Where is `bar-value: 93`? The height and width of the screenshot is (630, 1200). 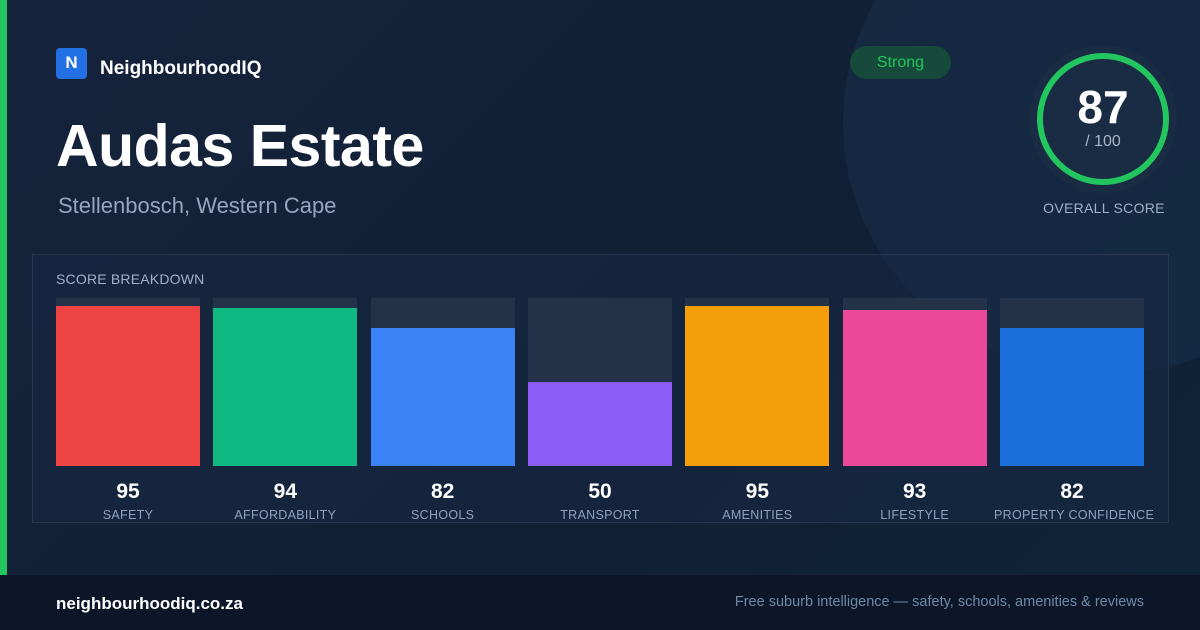
bar-value: 93 is located at coordinates (914, 491).